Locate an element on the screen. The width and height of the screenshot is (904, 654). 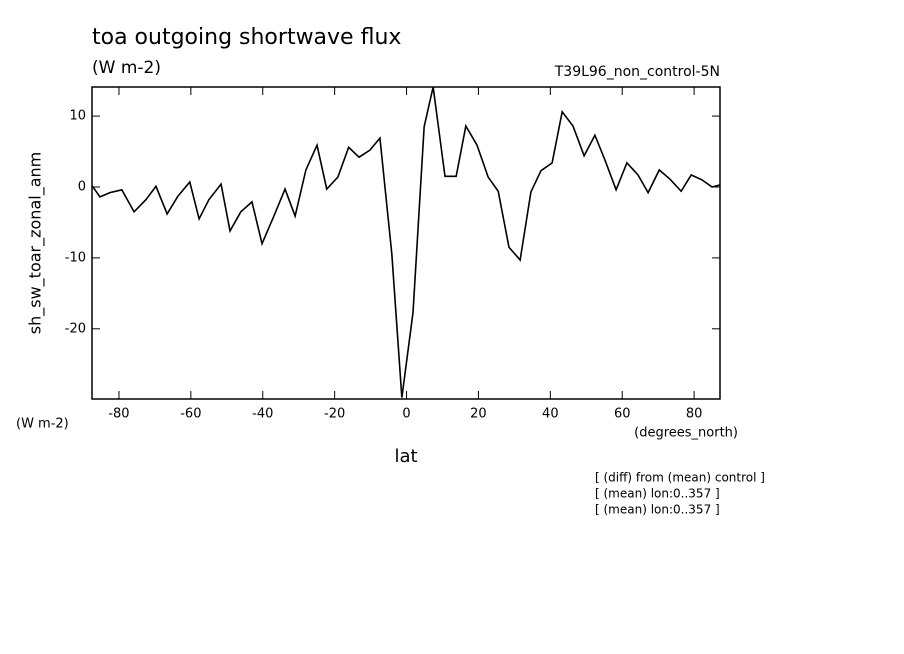
y-tick-label: -10 is located at coordinates (75, 257).